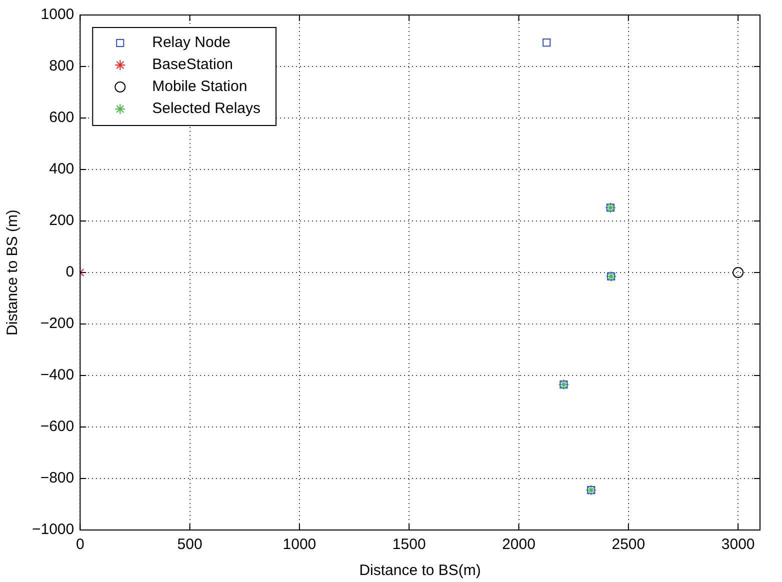  Describe the element at coordinates (57, 427) in the screenshot. I see `y-tick-label: −600` at that location.